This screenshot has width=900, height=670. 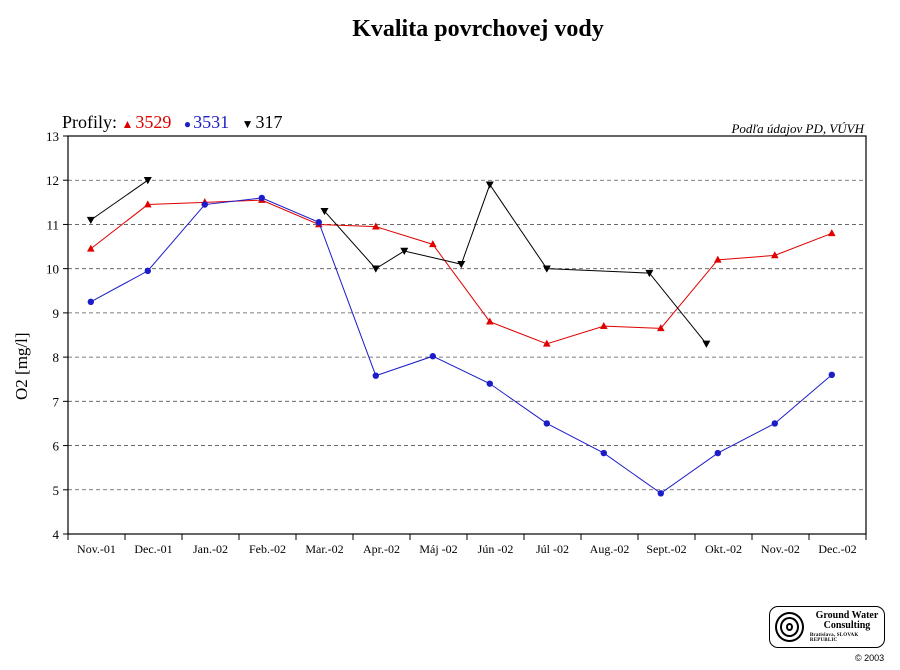 I want to click on x-tick-label: Dec.-01, so click(x=153, y=549).